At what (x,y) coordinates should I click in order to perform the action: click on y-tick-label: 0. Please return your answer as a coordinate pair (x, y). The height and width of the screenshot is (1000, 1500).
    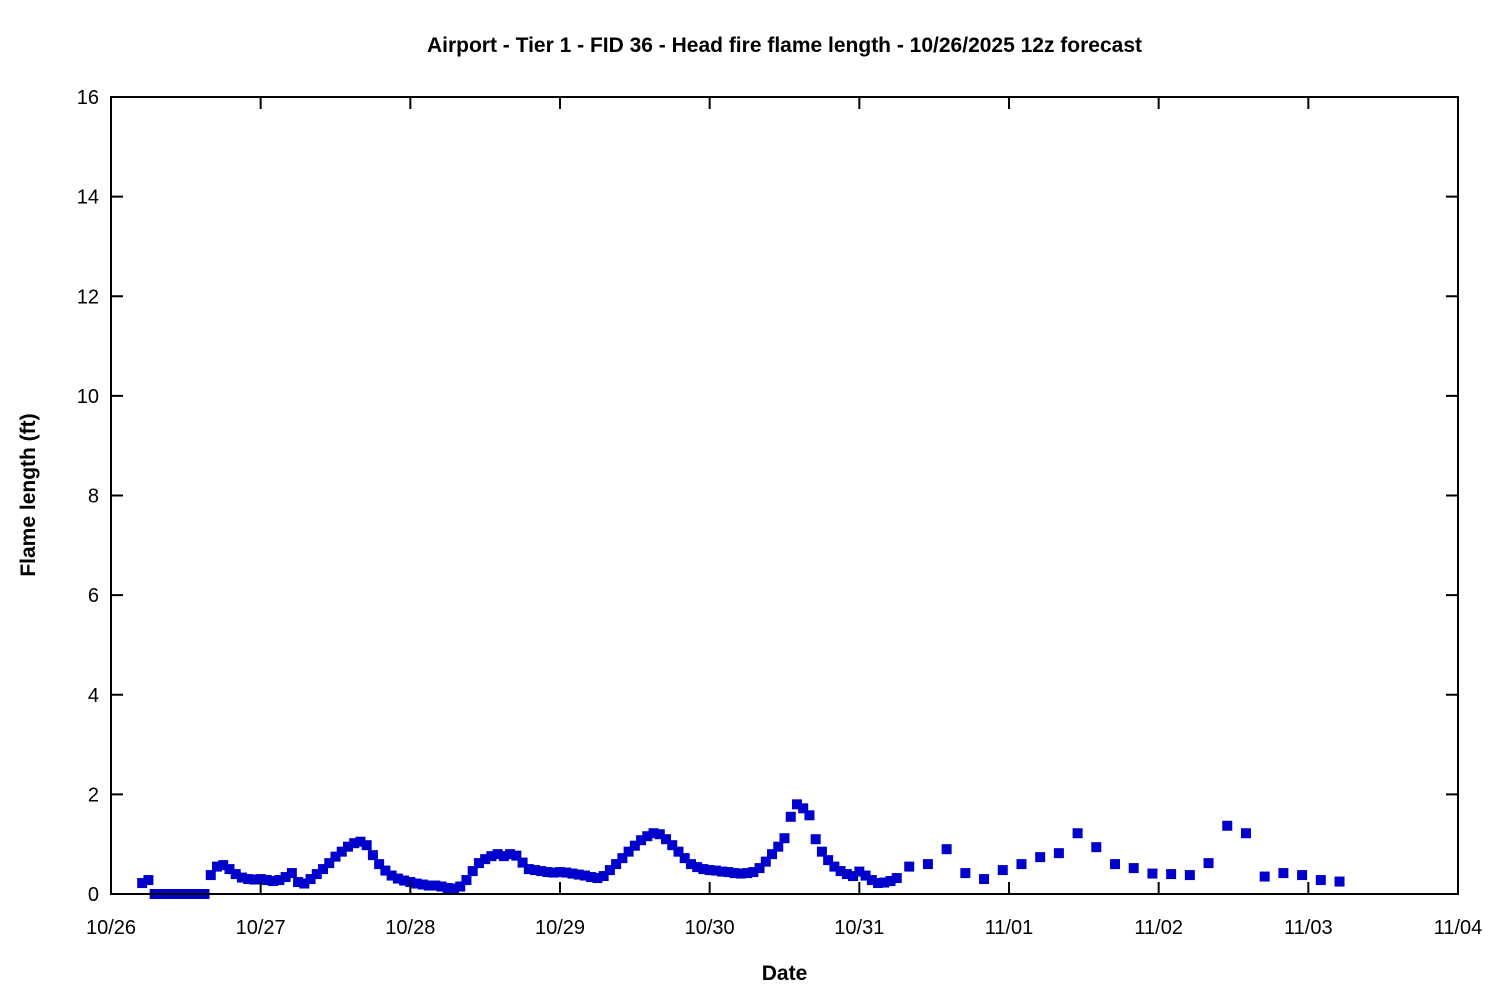
    Looking at the image, I should click on (93, 895).